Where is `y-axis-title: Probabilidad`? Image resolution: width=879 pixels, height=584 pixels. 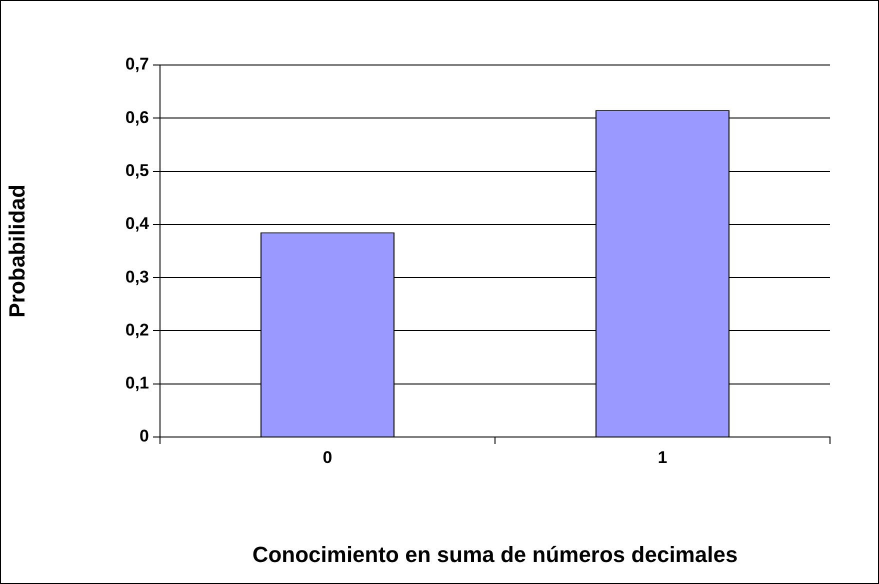 y-axis-title: Probabilidad is located at coordinates (17, 251).